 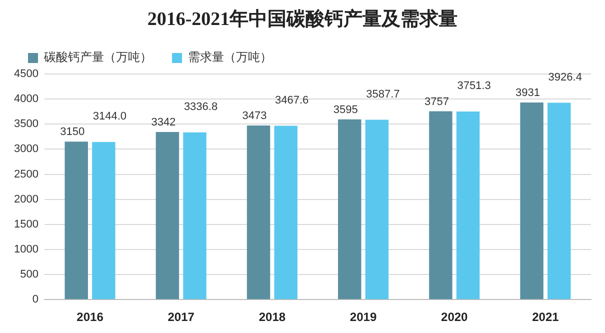 I want to click on data-label: 3467.6, so click(x=292, y=100).